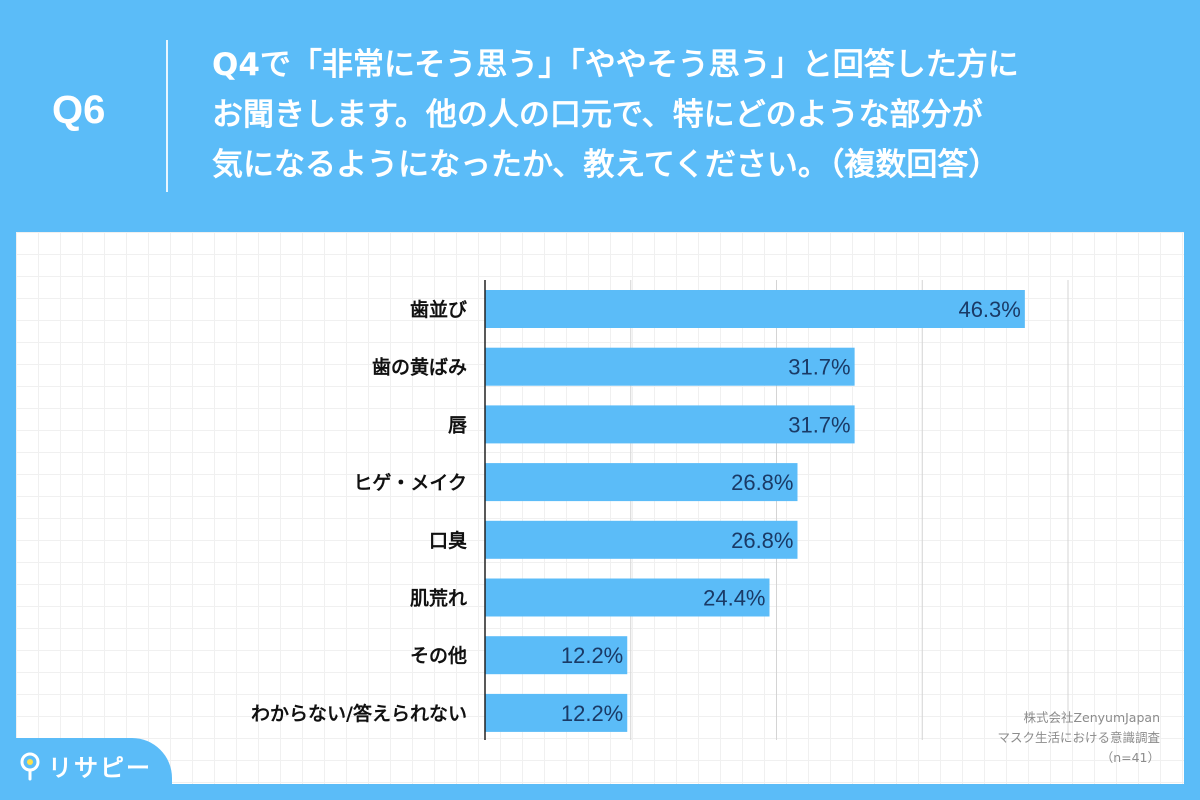 This screenshot has height=800, width=1200. What do you see at coordinates (438, 309) in the screenshot?
I see `category-label: 歯並び` at bounding box center [438, 309].